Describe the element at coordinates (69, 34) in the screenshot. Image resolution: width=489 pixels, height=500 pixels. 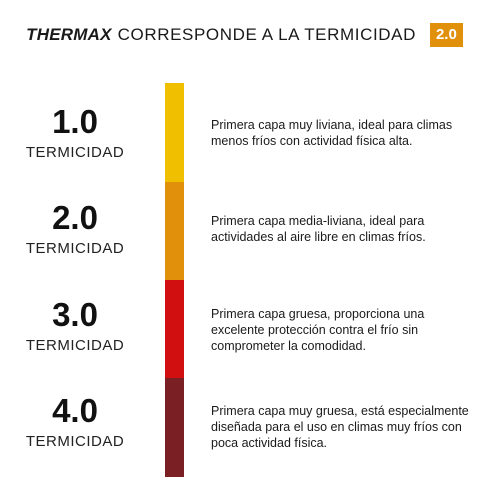
I see `brand-name: THERMAX` at that location.